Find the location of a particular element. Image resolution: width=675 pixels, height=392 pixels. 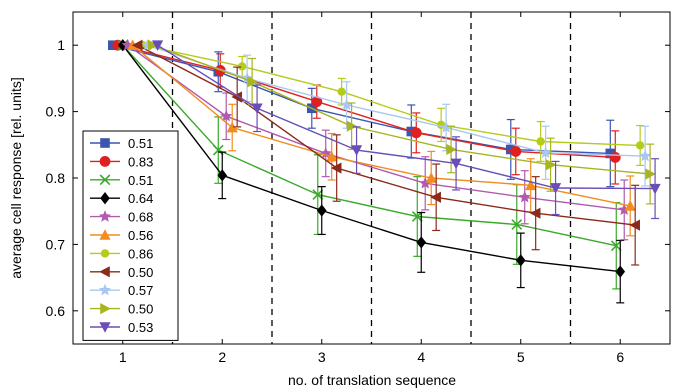

legend-label: 0.56 is located at coordinates (140, 235).